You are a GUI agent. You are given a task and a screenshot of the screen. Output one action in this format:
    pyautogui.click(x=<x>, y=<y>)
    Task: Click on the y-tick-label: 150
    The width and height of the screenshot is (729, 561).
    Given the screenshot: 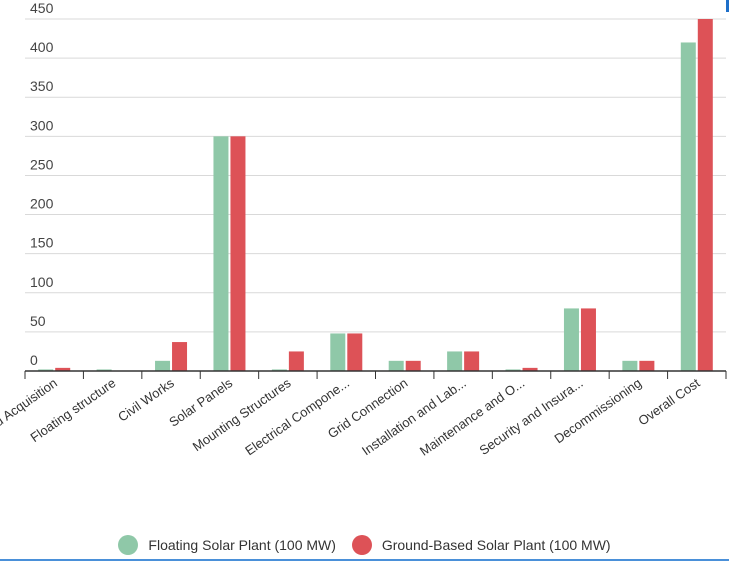 What is the action you would take?
    pyautogui.click(x=42, y=243)
    